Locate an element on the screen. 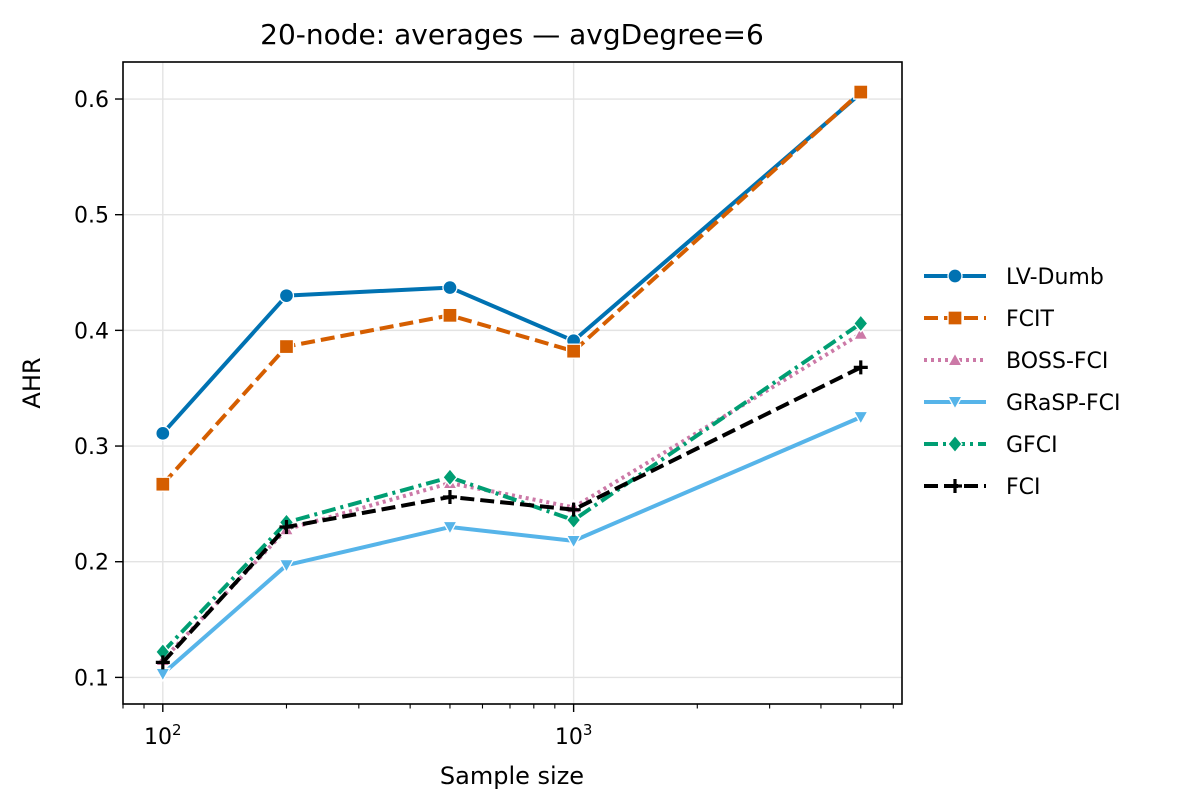  y-tick-label: 0.1 is located at coordinates (91, 678).